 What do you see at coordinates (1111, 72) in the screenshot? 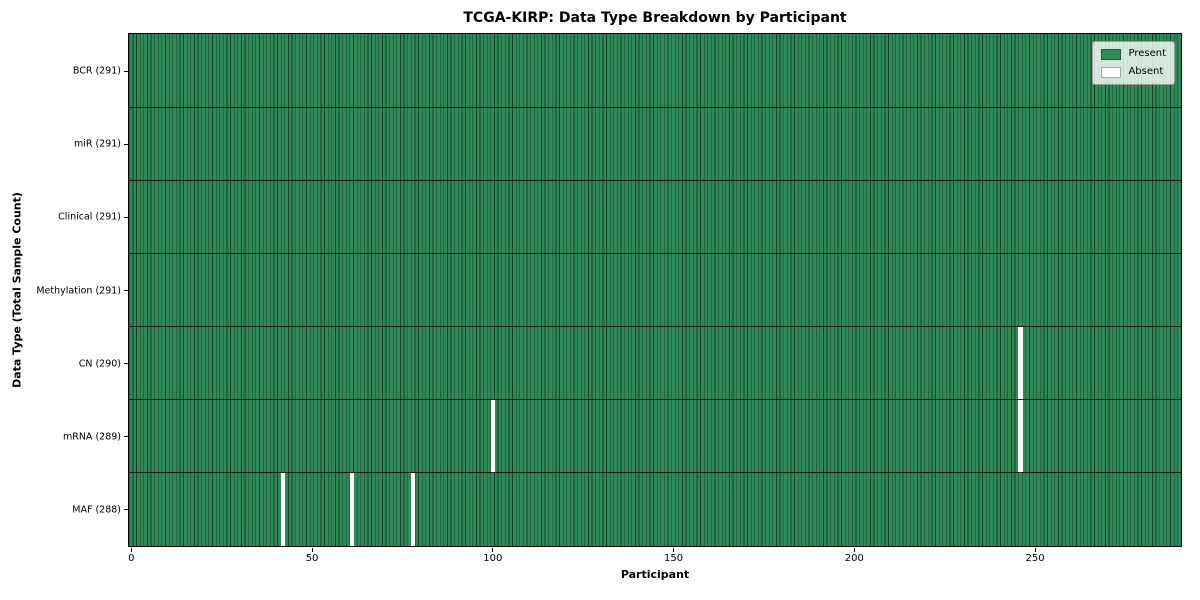
I see `legend-swatch-absent-icon` at bounding box center [1111, 72].